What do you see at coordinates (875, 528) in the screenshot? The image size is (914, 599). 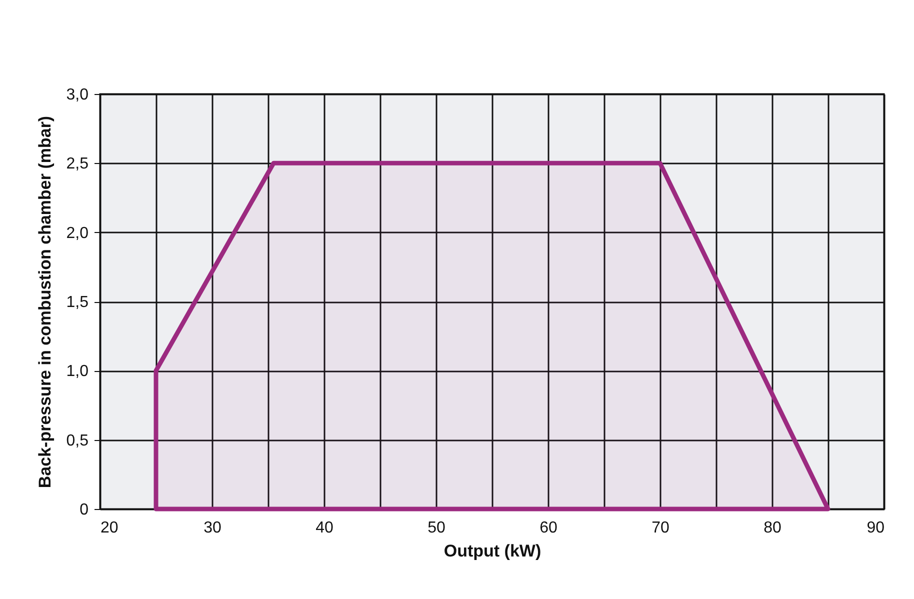 I see `x-tick-label: 90` at bounding box center [875, 528].